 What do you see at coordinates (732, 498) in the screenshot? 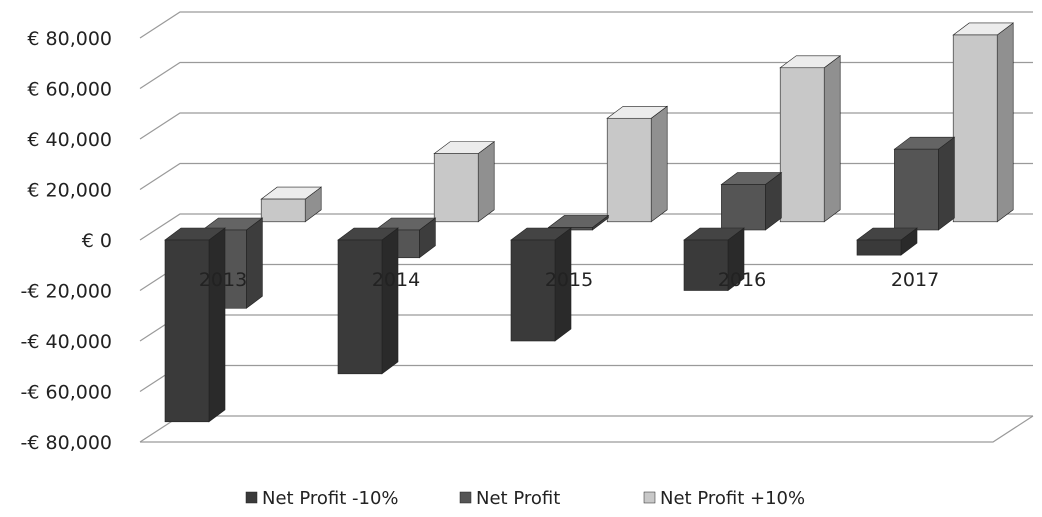
I see `legend-label: Net Profit +10%` at bounding box center [732, 498].